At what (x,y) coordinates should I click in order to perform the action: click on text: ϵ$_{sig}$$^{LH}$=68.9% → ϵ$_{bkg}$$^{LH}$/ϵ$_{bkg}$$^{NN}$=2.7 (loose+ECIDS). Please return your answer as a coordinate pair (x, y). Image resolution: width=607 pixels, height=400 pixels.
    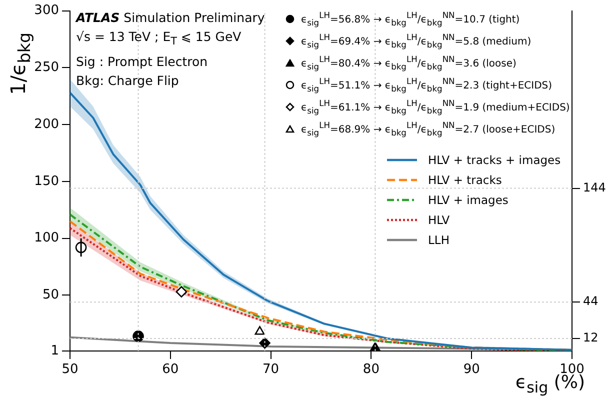
    Looking at the image, I should click on (428, 129).